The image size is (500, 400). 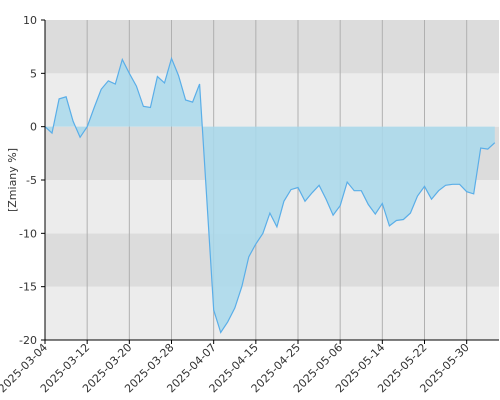 I want to click on y-tick-label: -20, so click(x=28, y=340).